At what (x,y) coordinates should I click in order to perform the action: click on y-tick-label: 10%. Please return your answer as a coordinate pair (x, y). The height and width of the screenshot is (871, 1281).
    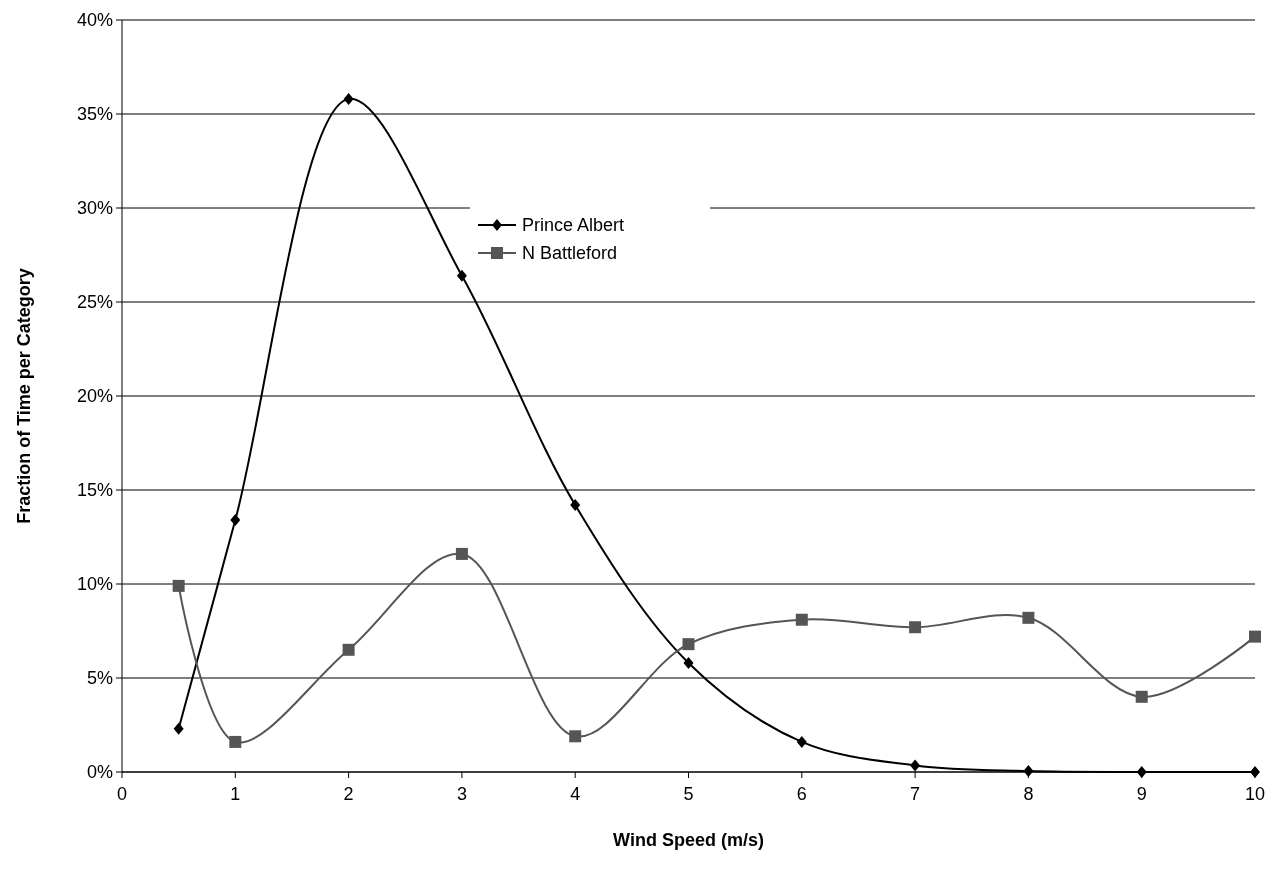
    Looking at the image, I should click on (94, 584).